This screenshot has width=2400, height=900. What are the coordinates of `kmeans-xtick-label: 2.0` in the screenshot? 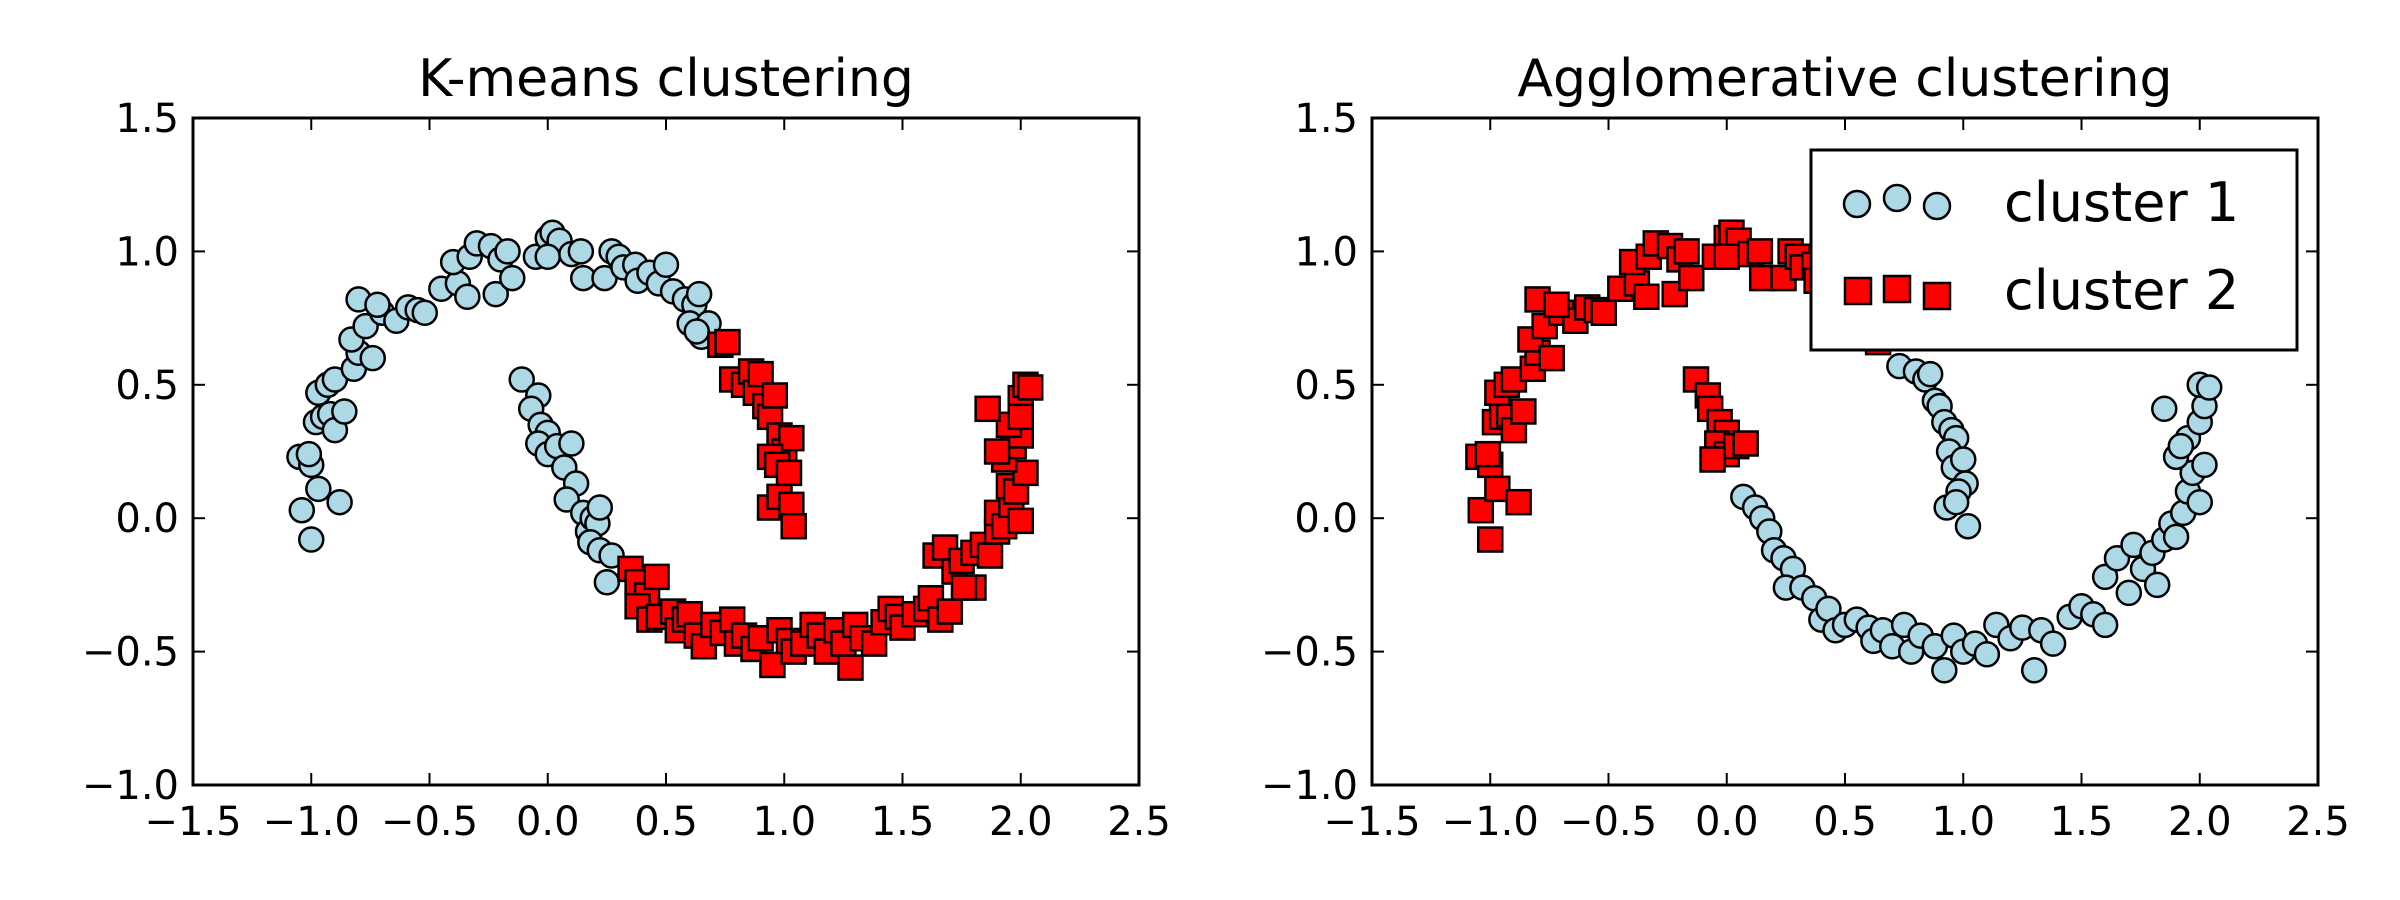 It's located at (1021, 822).